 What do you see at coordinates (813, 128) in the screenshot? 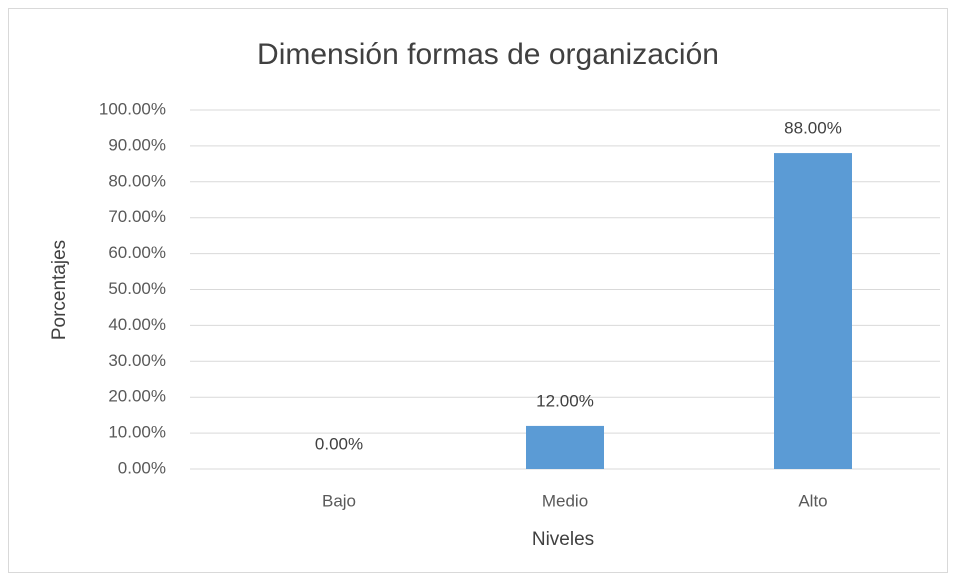
I see `data-label: 88.00%` at bounding box center [813, 128].